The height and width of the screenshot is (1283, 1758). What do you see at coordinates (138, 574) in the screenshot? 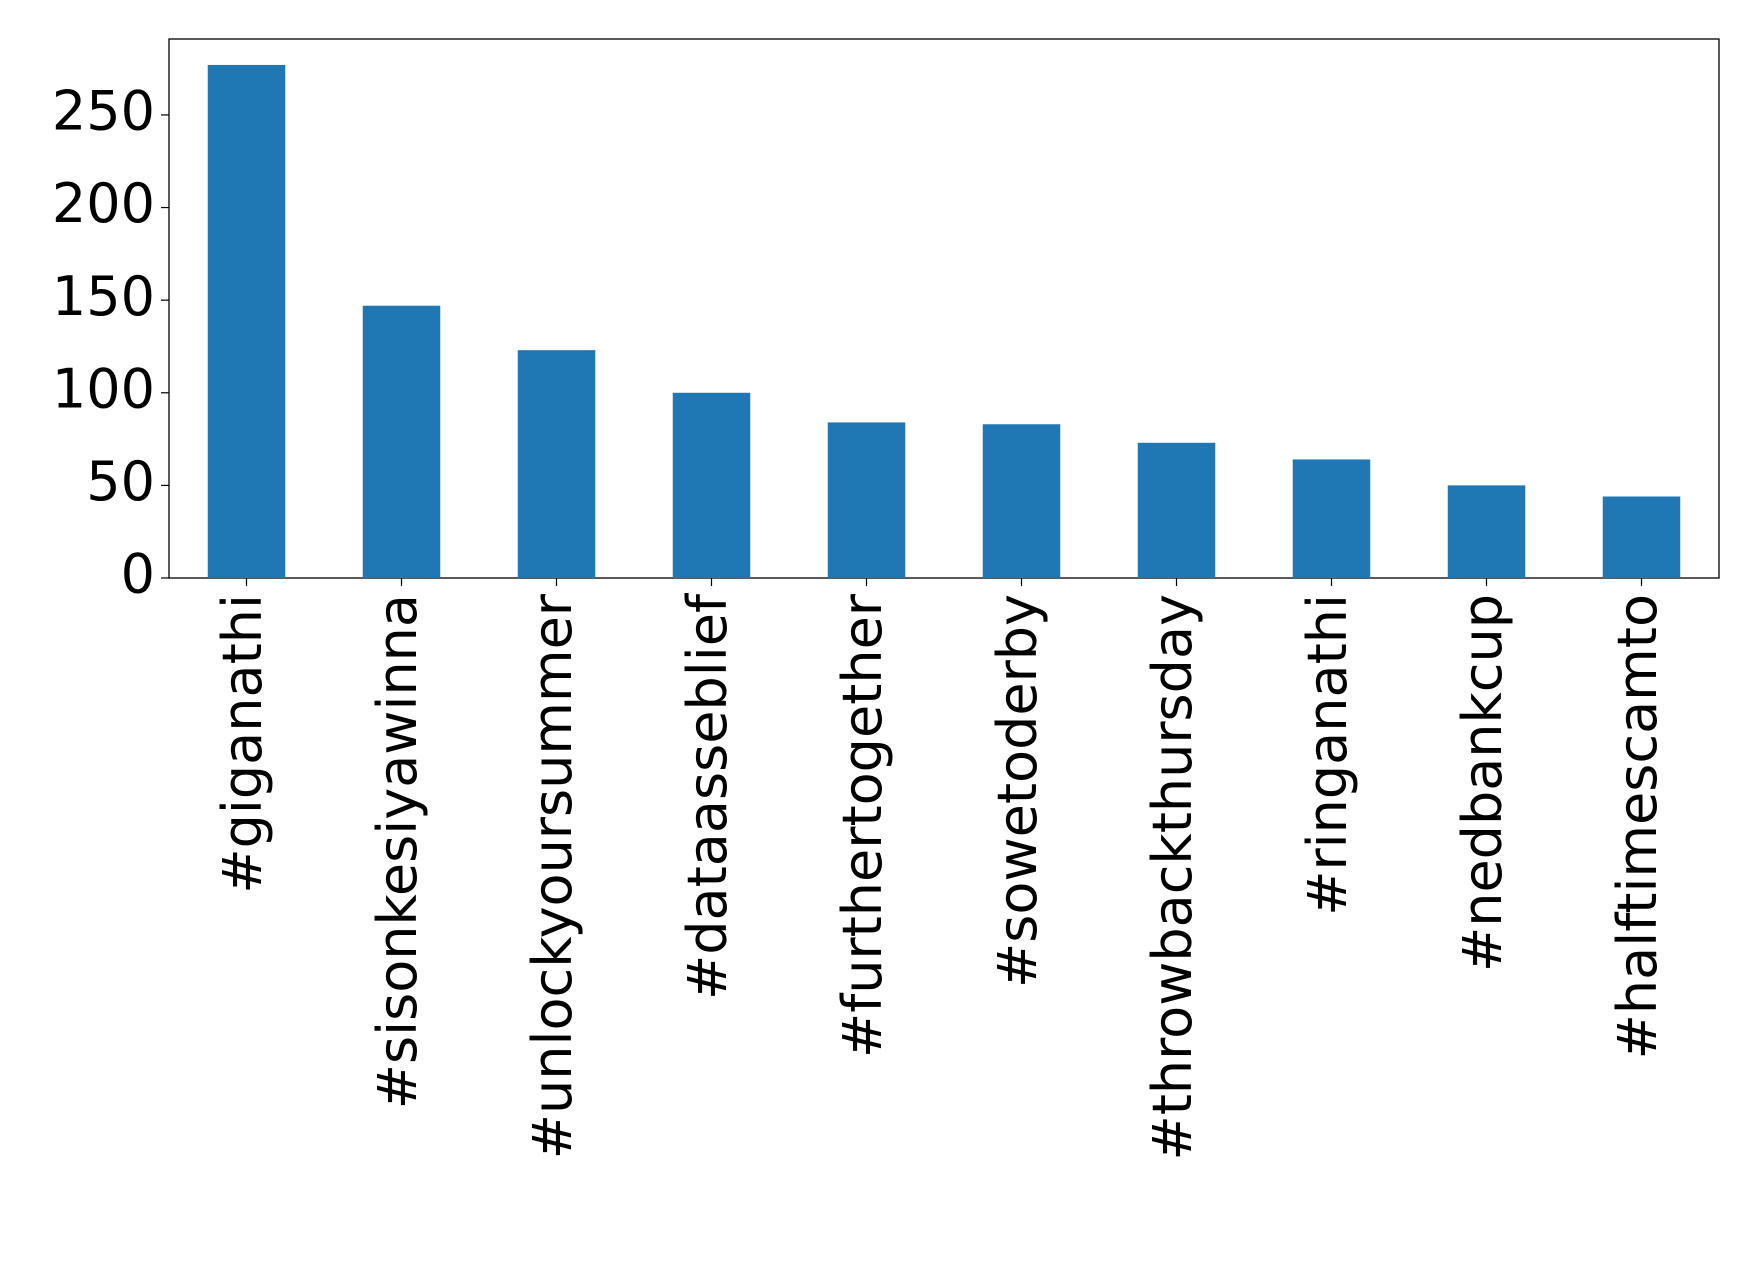
I see `y-tick-label: 0` at bounding box center [138, 574].